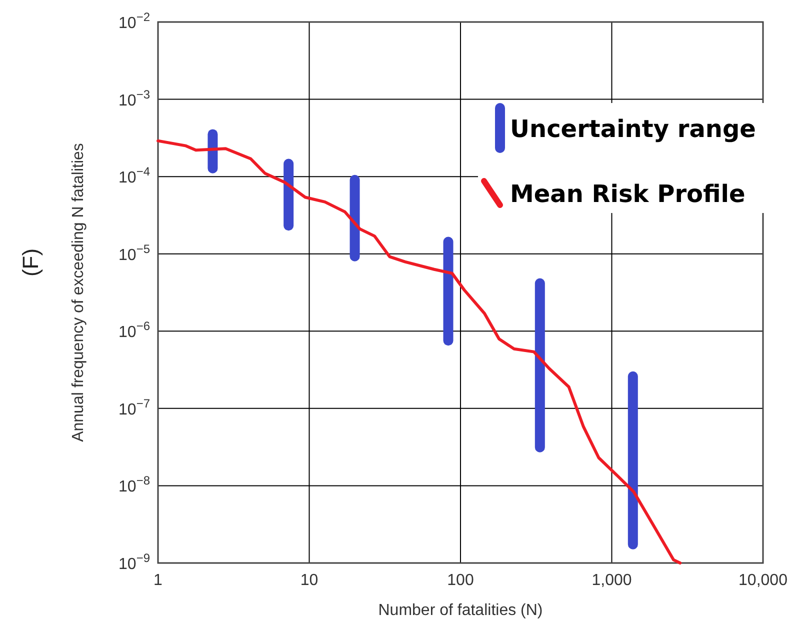 This screenshot has height=639, width=804. I want to click on y-tick-label: 10$^{−4}$, so click(134, 175).